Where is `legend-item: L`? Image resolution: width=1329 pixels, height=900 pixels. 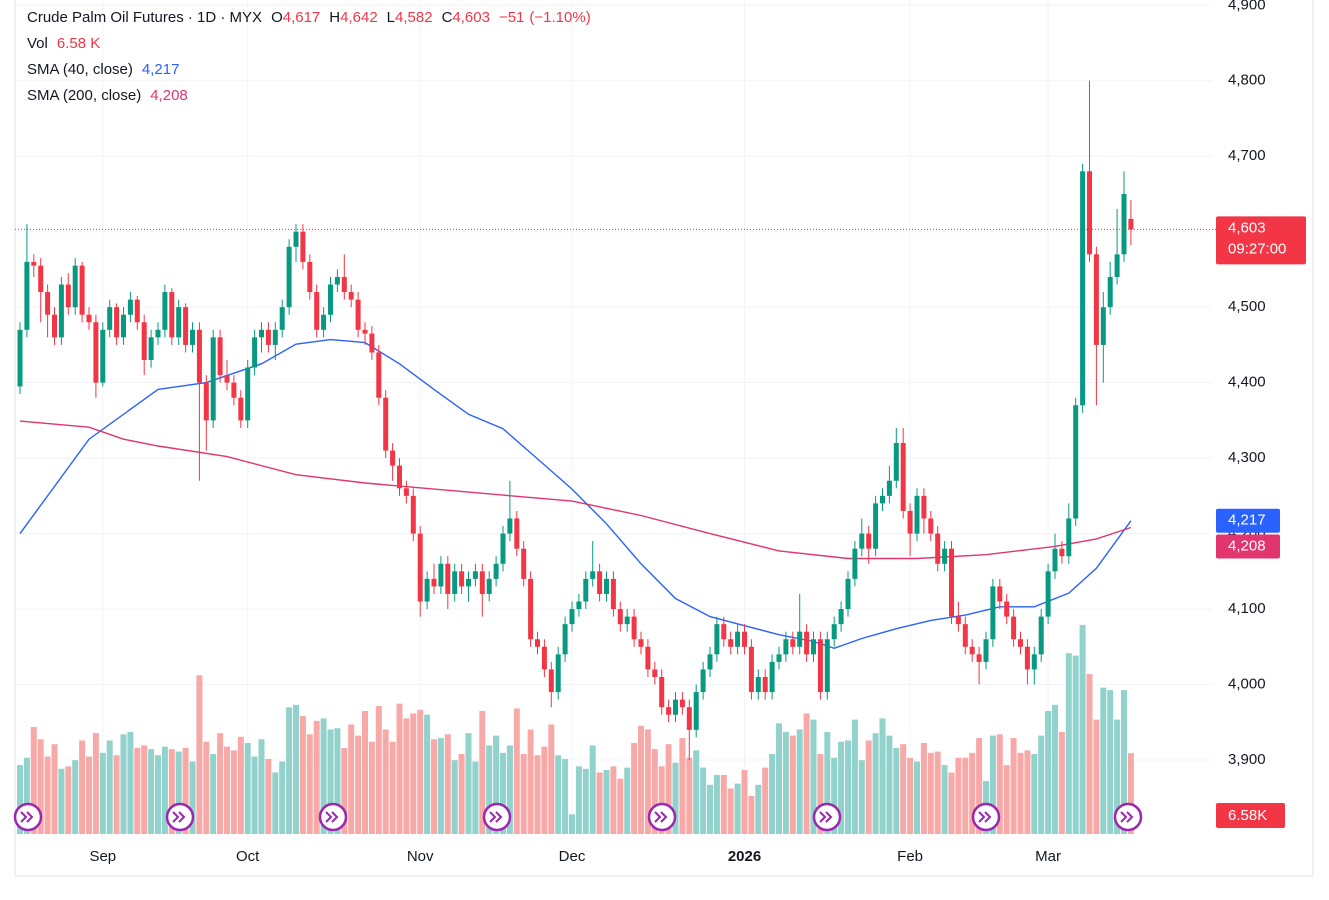 legend-item: L is located at coordinates (391, 17).